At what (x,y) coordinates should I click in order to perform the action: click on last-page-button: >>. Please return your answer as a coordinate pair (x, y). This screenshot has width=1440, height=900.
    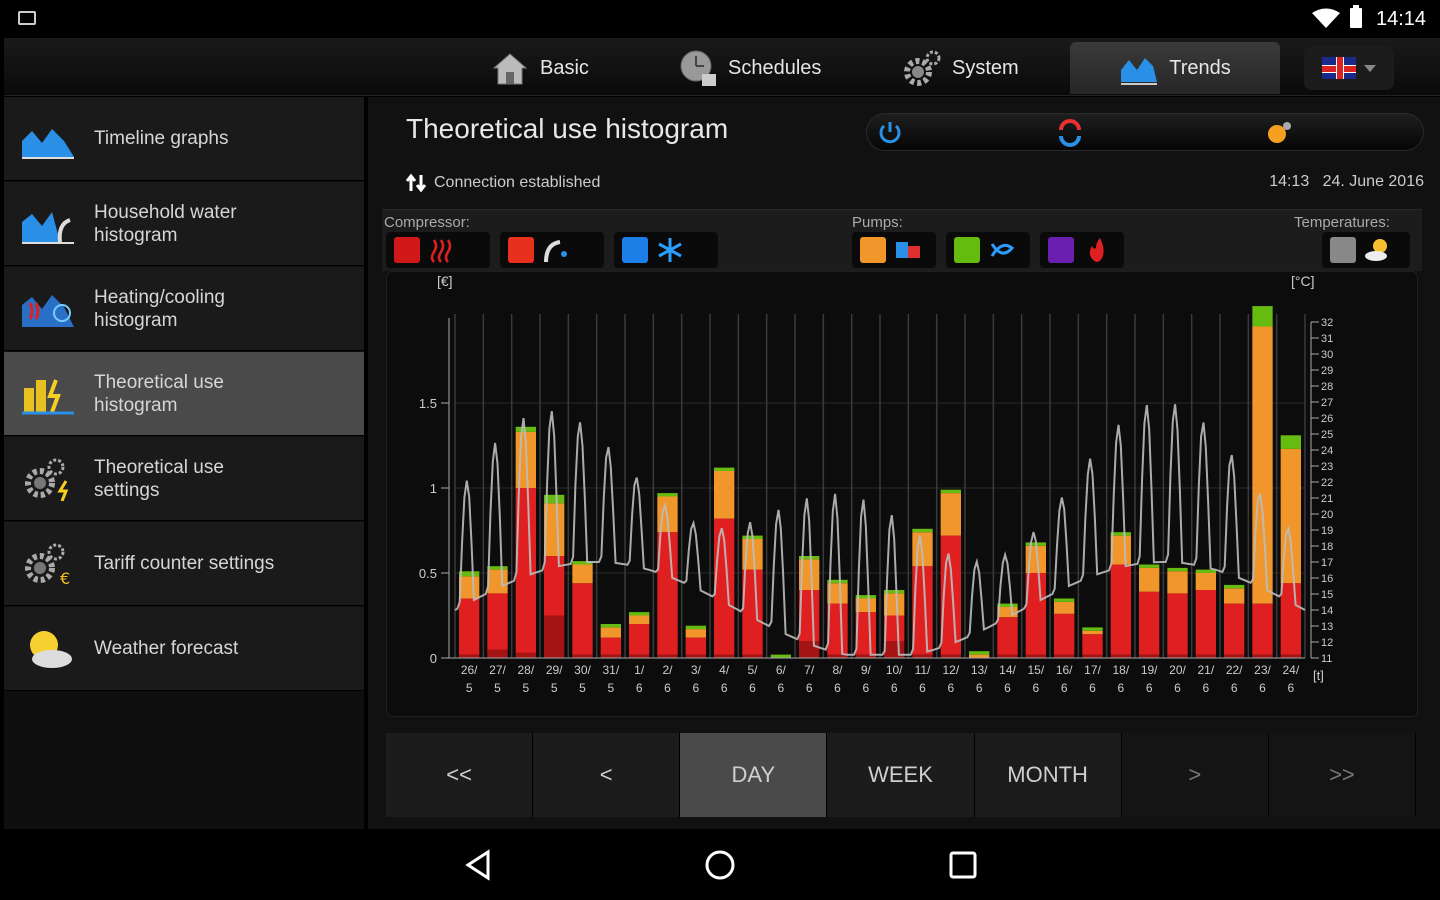
    Looking at the image, I should click on (1342, 775).